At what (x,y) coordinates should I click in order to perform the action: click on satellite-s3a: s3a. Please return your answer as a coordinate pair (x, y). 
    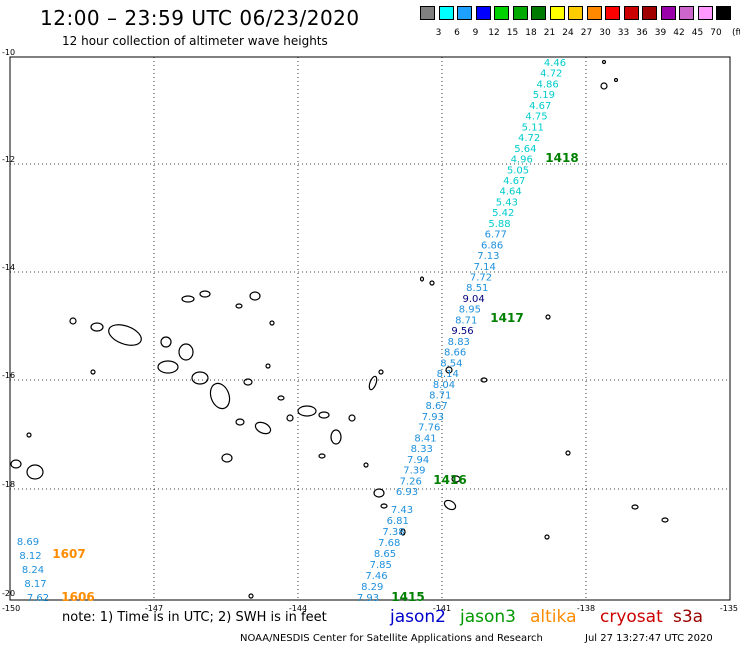
    Looking at the image, I should click on (688, 617).